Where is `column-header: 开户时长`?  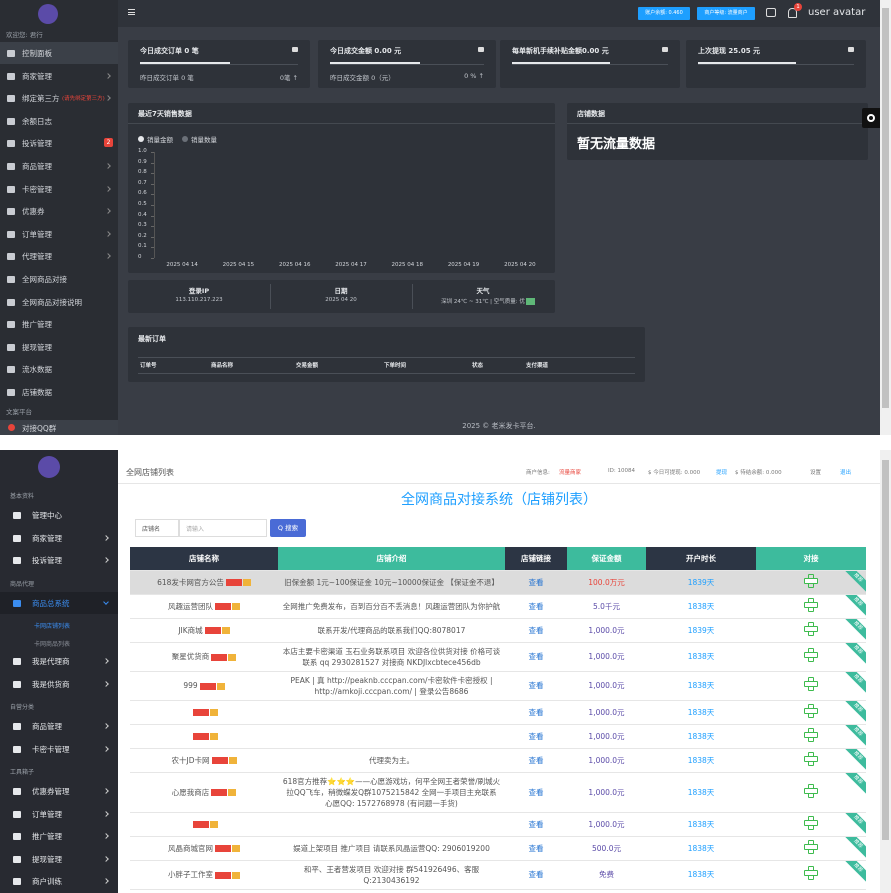
column-header: 开户时长 is located at coordinates (701, 559).